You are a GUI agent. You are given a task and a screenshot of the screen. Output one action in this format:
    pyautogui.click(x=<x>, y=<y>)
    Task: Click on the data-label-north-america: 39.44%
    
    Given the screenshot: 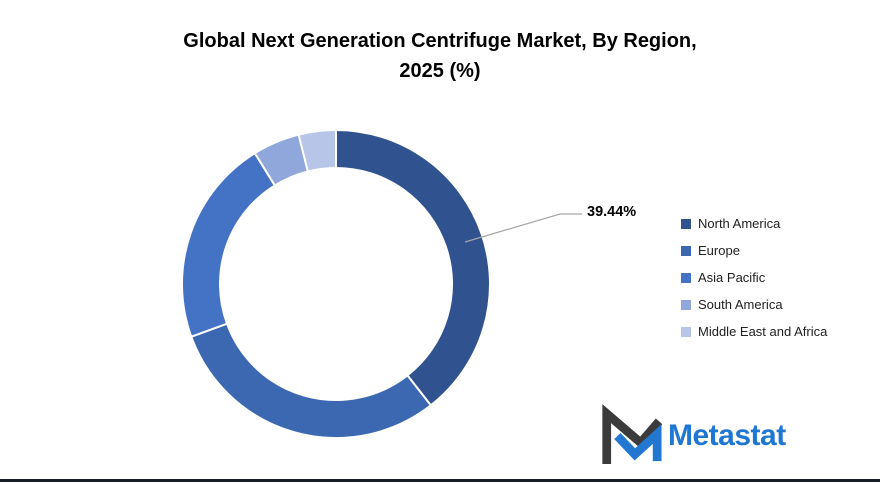 What is the action you would take?
    pyautogui.click(x=612, y=212)
    